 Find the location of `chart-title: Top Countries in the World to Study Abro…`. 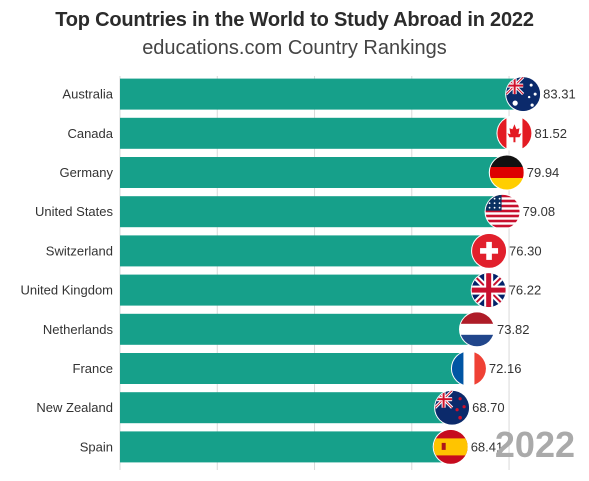

chart-title: Top Countries in the World to Study Abro… is located at coordinates (294, 20).